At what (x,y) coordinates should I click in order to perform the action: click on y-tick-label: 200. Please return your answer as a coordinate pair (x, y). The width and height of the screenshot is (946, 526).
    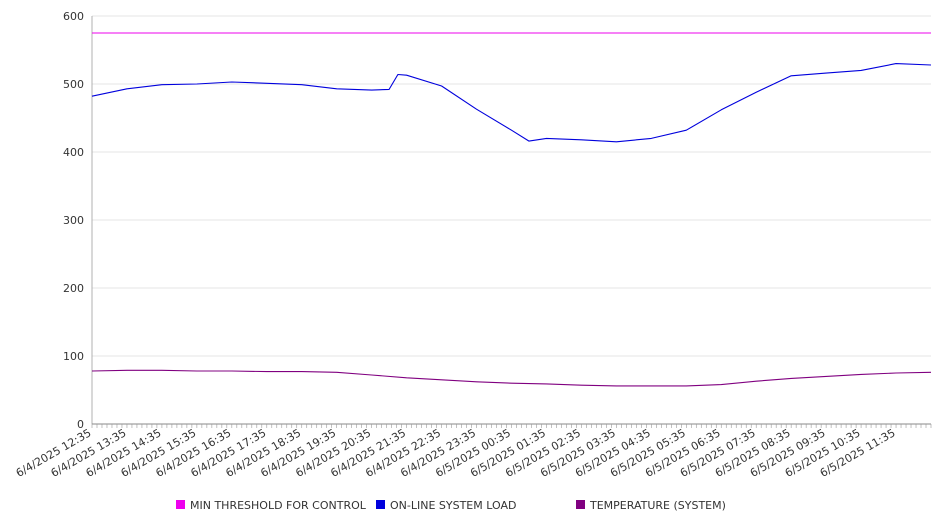
    Looking at the image, I should click on (73, 288).